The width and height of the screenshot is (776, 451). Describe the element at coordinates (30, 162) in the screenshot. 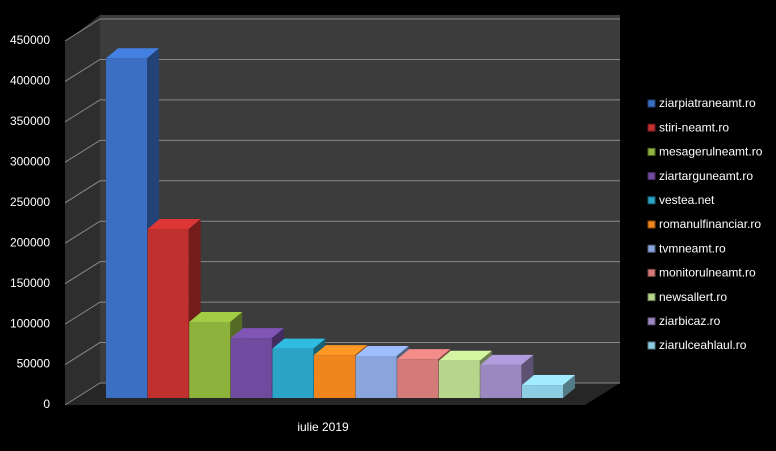

I see `y-tick-label: 300000` at that location.